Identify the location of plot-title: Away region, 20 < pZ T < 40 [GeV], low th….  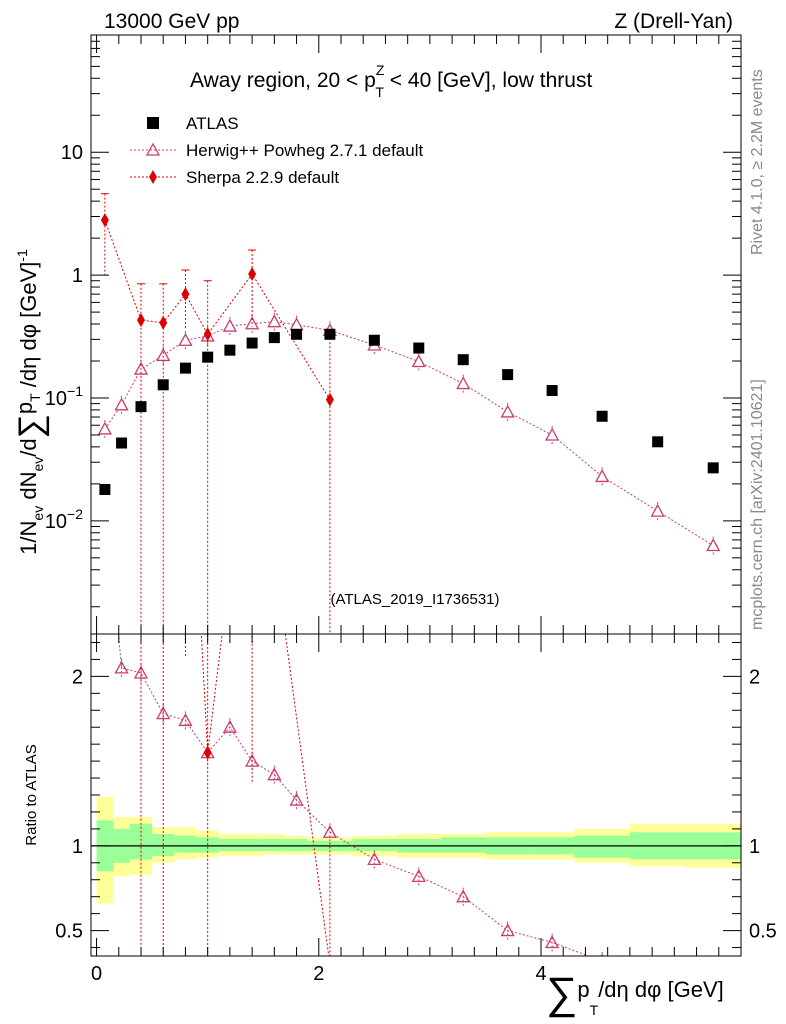
(391, 81).